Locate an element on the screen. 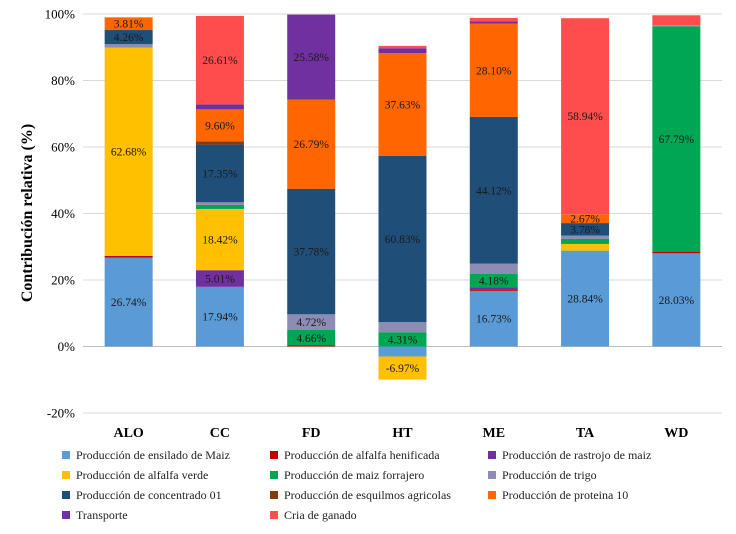 This screenshot has height=534, width=736. data-label: 44.12% is located at coordinates (494, 191).